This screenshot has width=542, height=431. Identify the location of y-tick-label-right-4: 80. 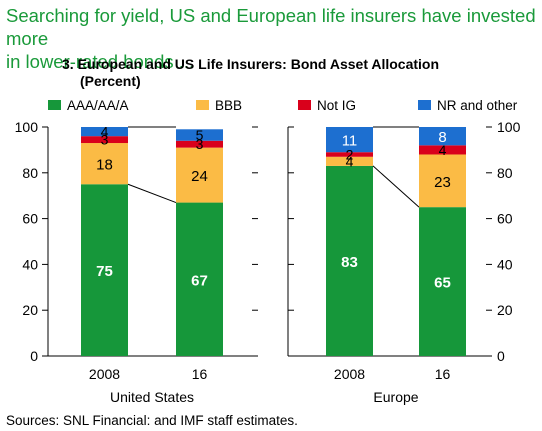
(505, 173).